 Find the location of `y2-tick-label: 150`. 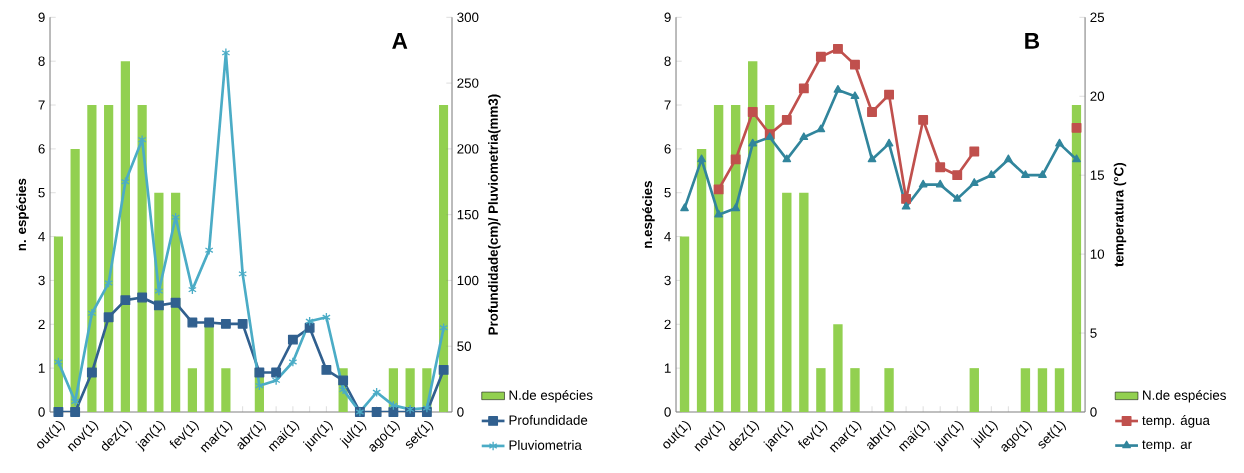

y2-tick-label: 150 is located at coordinates (468, 214).